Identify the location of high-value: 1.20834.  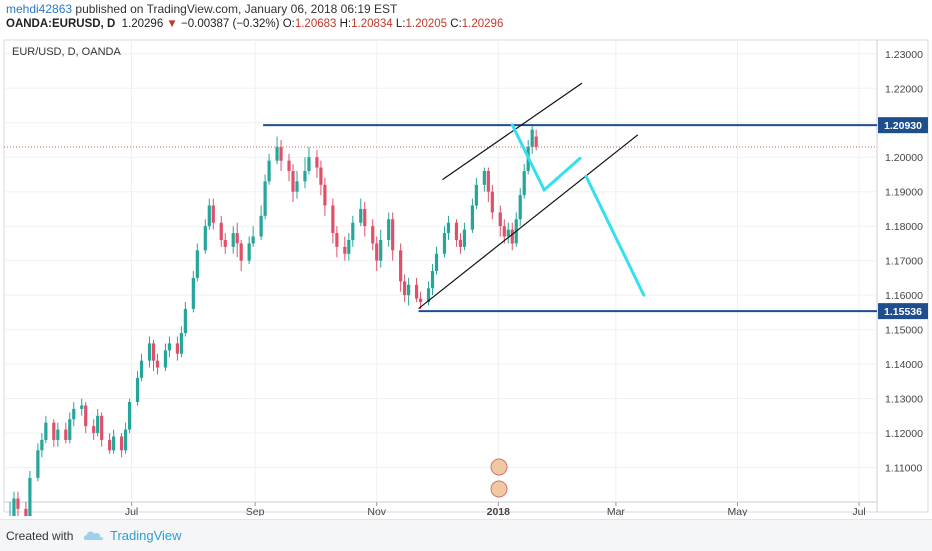
(372, 24).